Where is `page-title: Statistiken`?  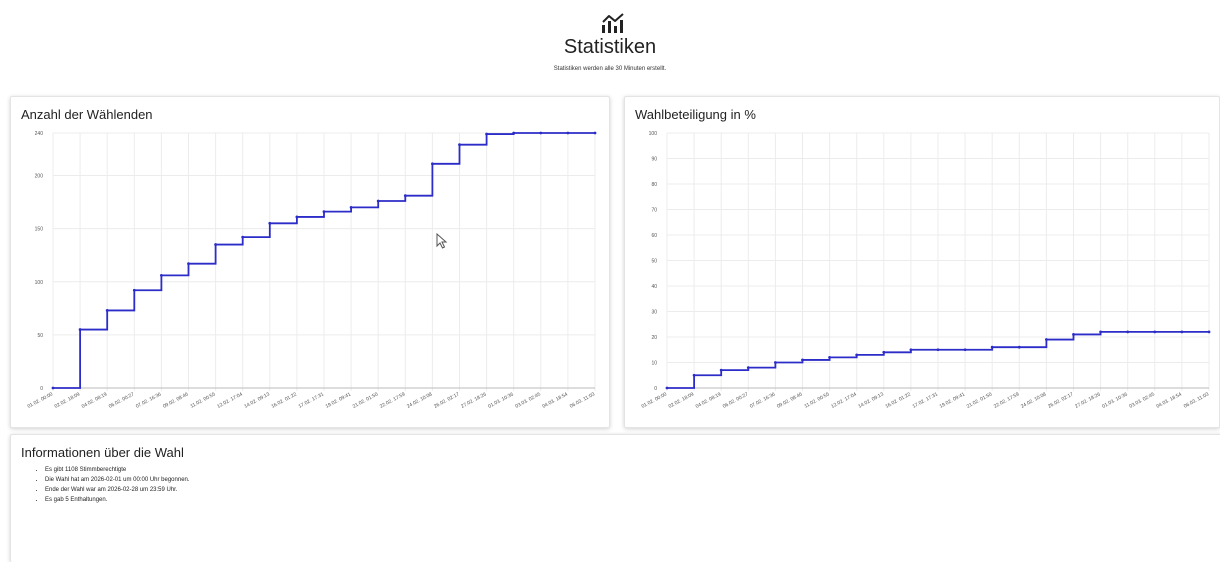
page-title: Statistiken is located at coordinates (610, 47).